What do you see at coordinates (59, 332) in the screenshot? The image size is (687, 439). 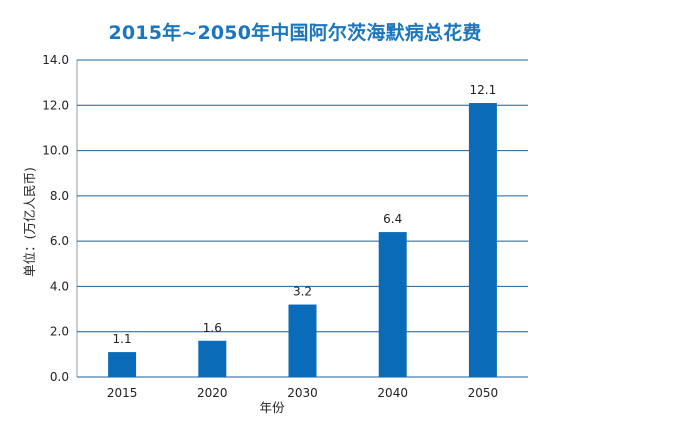 I see `y-tick-label: 2.0` at bounding box center [59, 332].